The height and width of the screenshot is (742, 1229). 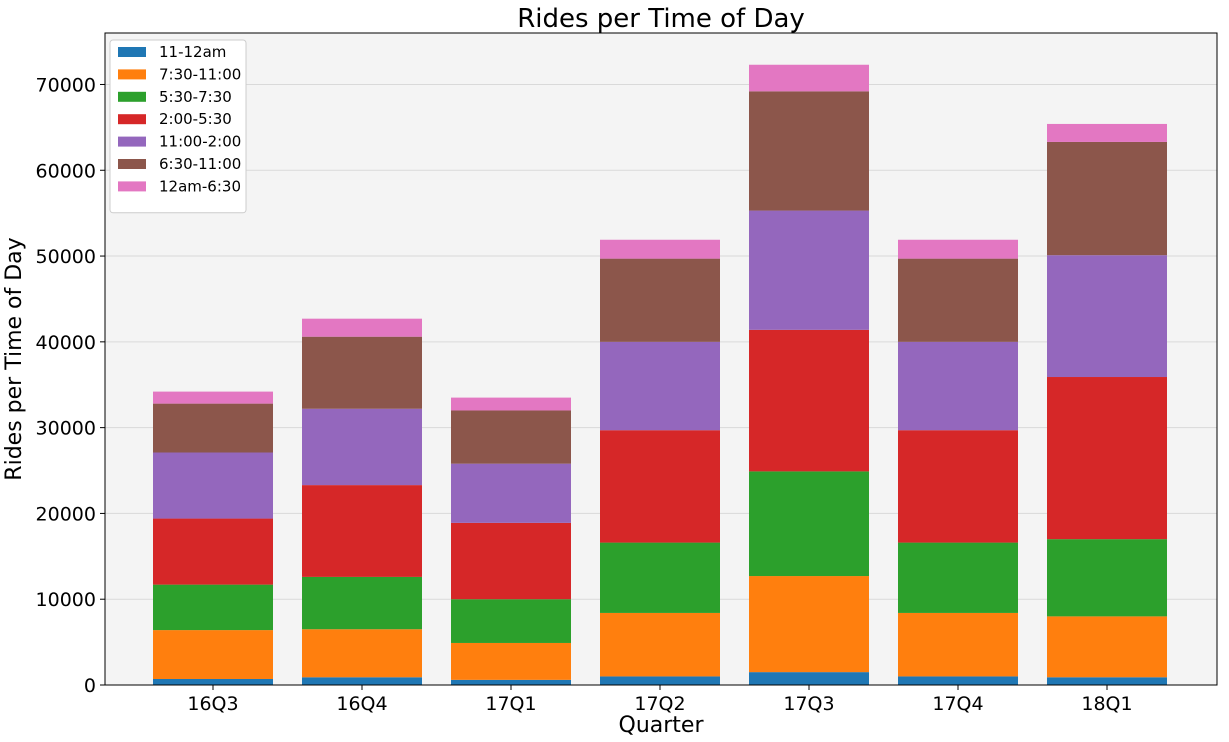 I want to click on legend-label: 6:30-11:00, so click(x=200, y=164).